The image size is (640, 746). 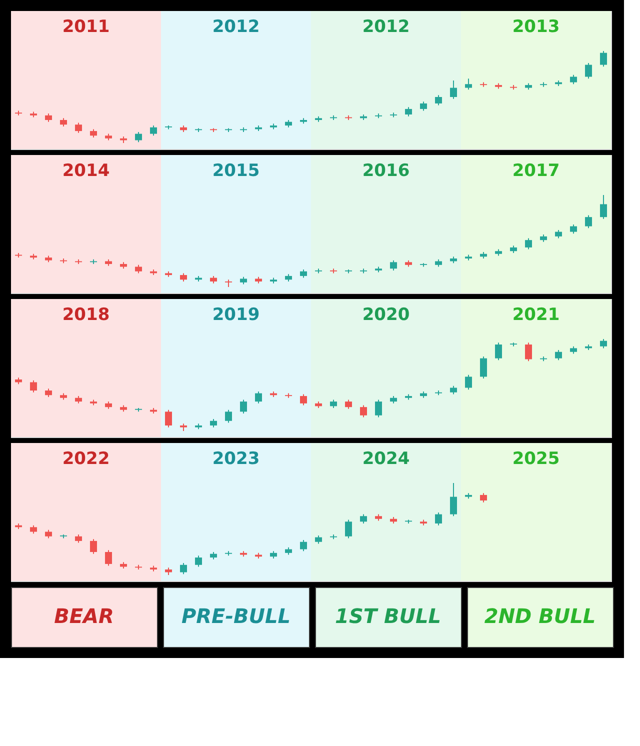 What do you see at coordinates (386, 315) in the screenshot?
I see `text: 2020` at bounding box center [386, 315].